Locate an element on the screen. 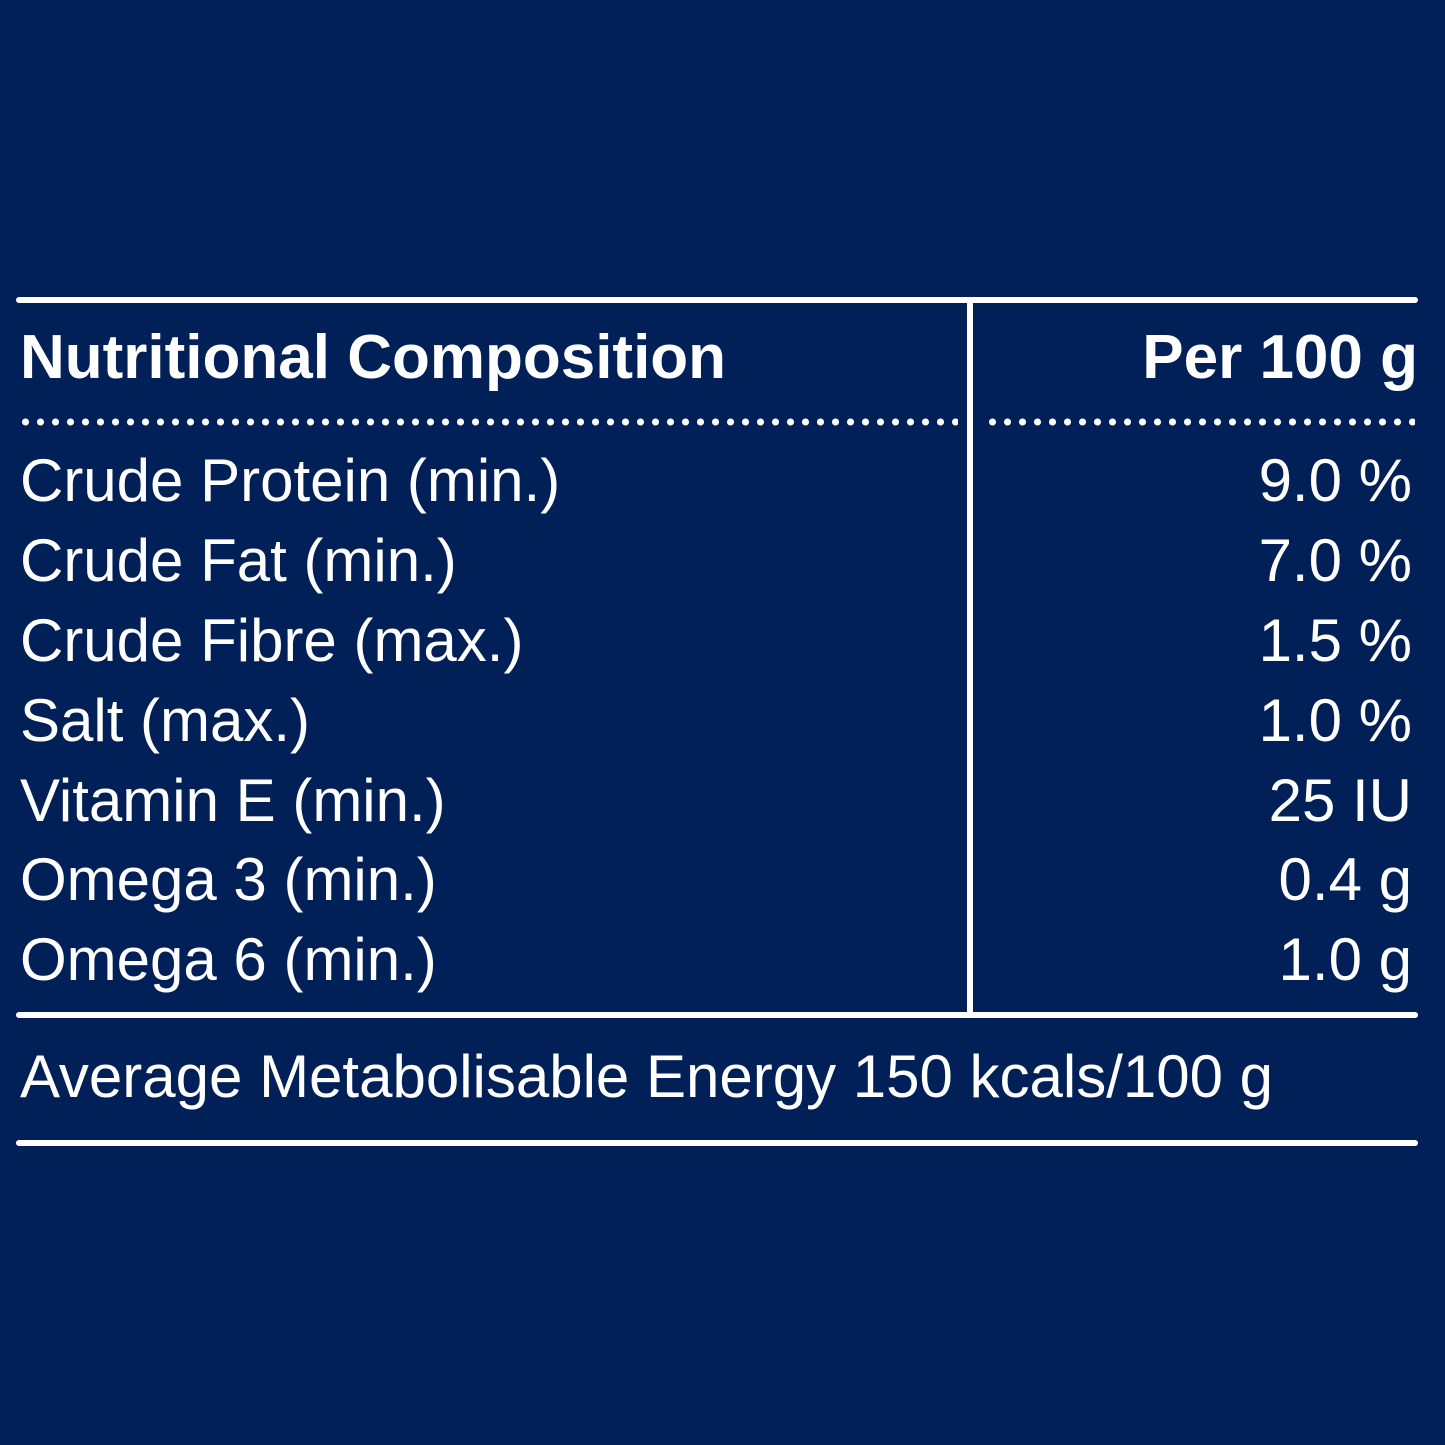 This screenshot has width=1445, height=1445. row-label: Omega 6 (min.) is located at coordinates (228, 959).